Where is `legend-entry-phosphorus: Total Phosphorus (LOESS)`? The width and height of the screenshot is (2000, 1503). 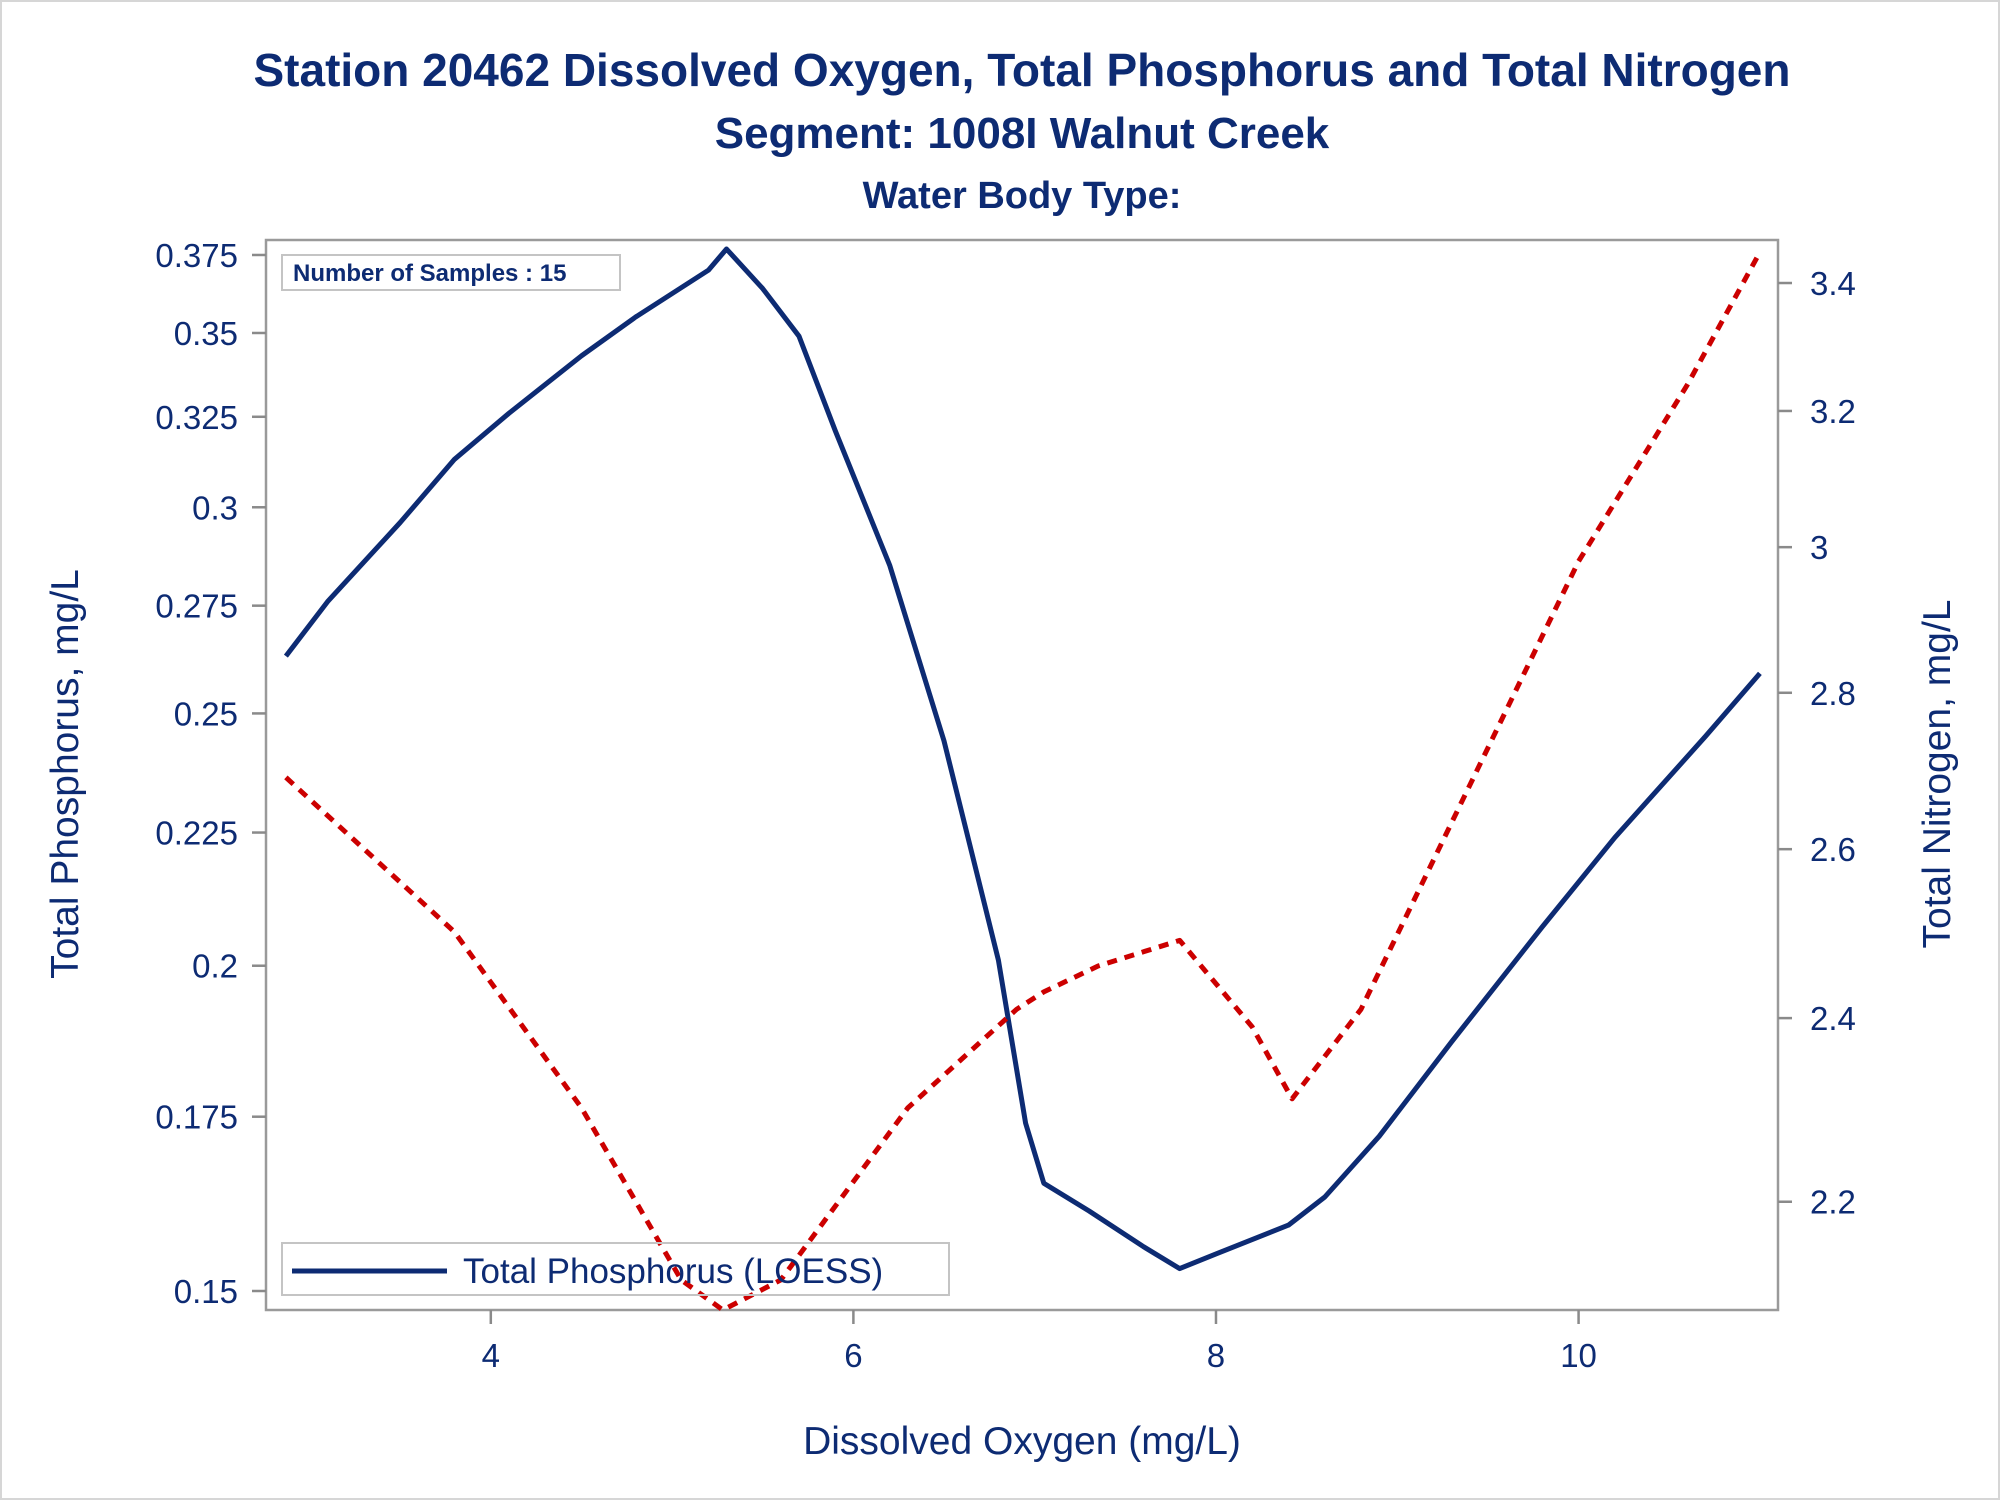
legend-entry-phosphorus: Total Phosphorus (LOESS) is located at coordinates (673, 1271).